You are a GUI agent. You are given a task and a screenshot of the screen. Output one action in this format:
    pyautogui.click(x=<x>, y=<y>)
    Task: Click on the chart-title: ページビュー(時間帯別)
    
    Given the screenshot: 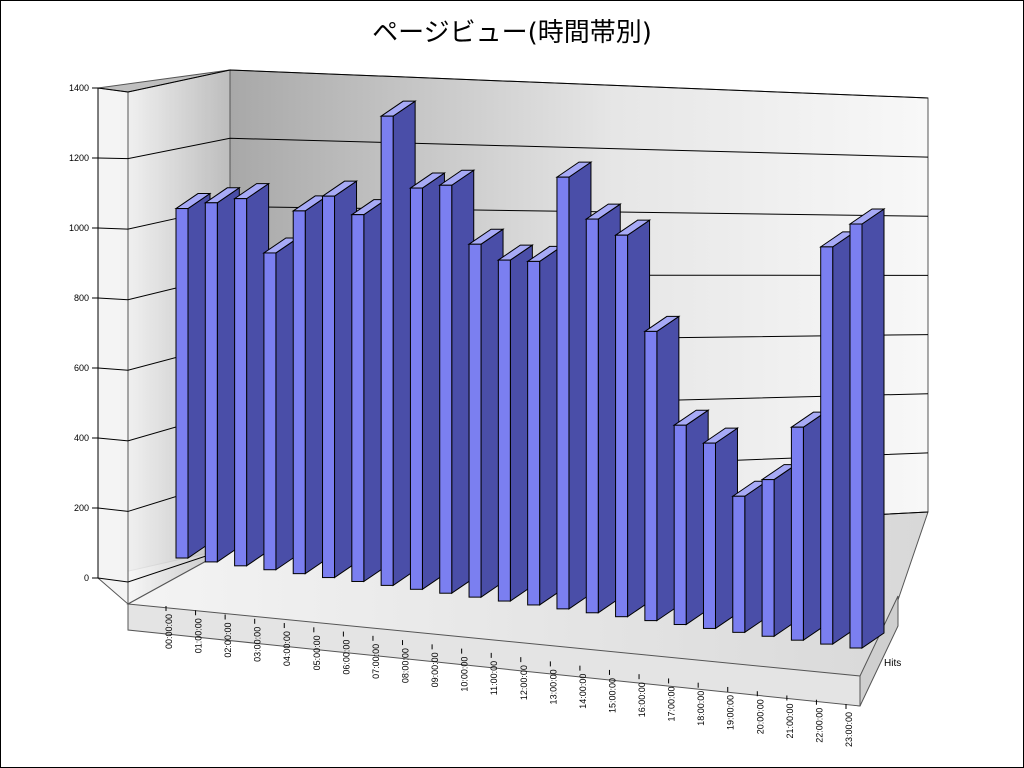 What is the action you would take?
    pyautogui.click(x=512, y=33)
    